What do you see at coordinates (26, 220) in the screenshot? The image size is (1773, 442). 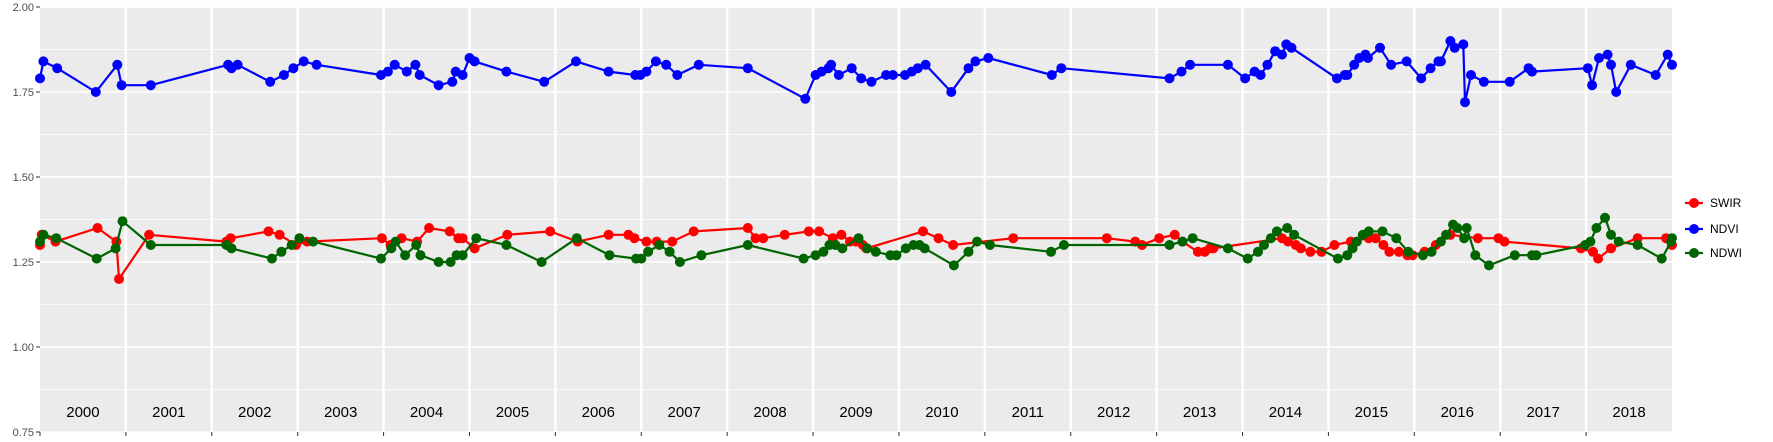 I see `y-axis: 0.75 1.00 1.25 1.50 1.75 2.00` at bounding box center [26, 220].